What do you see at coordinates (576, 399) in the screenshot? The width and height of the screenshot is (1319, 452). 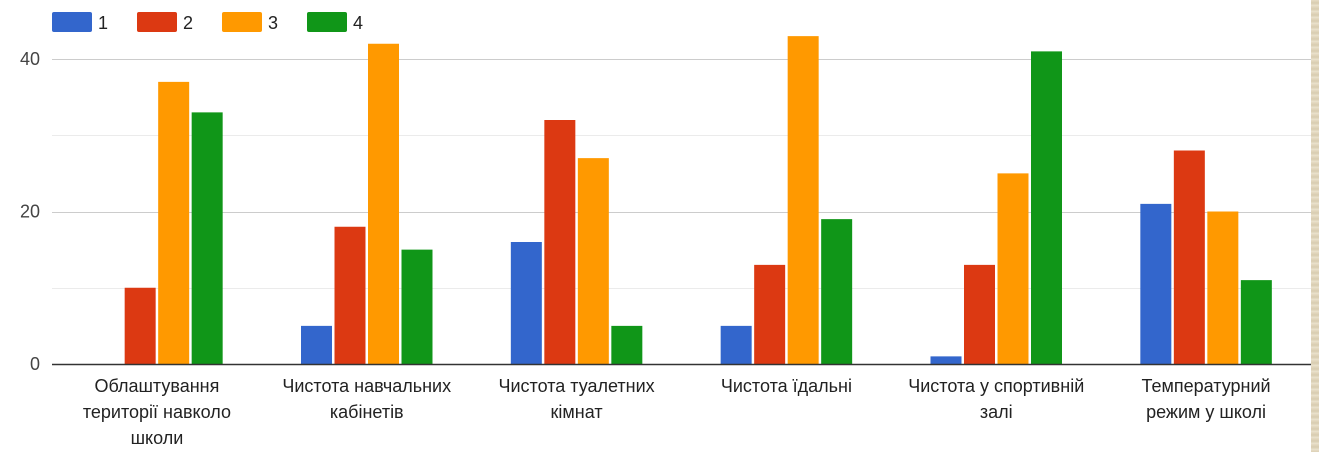 I see `x-category-label: Чистота туалетних кімнат` at bounding box center [576, 399].